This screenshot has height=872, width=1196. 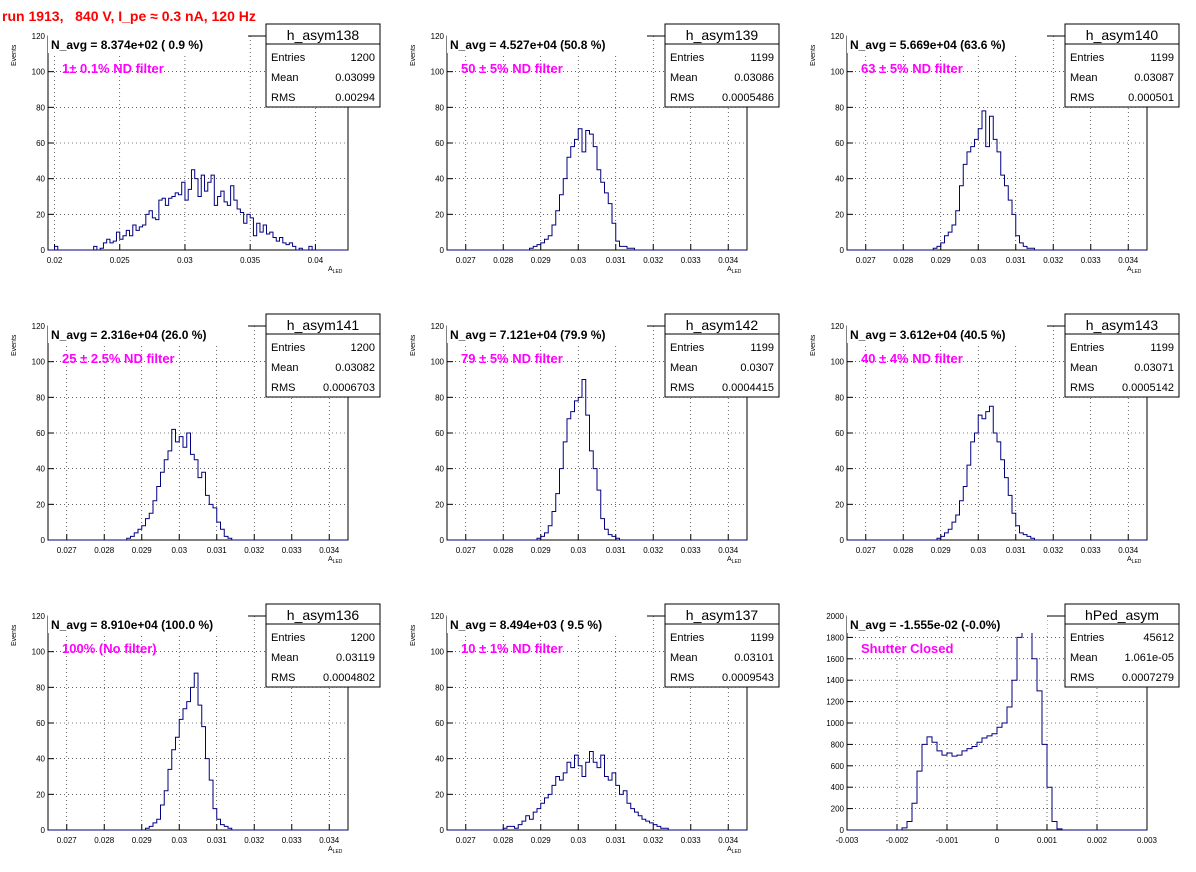 What do you see at coordinates (748, 98) in the screenshot?
I see `stats-value: 0.0005486` at bounding box center [748, 98].